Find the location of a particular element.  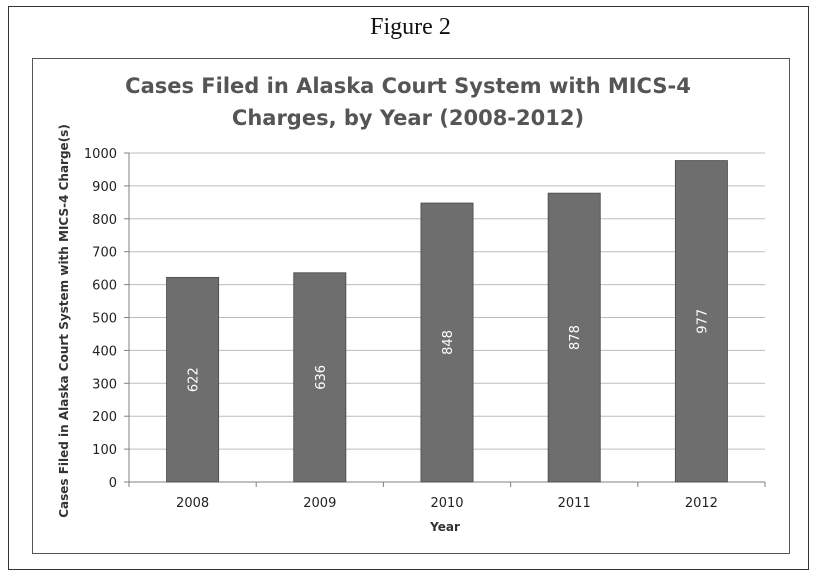

bar-data-label: 977 is located at coordinates (702, 321).